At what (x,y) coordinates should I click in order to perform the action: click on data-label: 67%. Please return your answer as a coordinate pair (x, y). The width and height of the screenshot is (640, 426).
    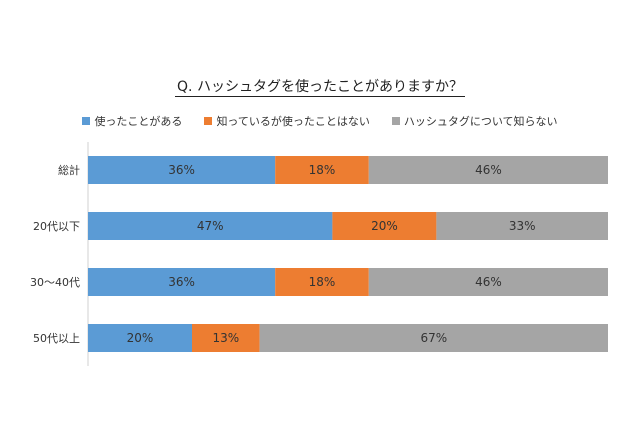
    Looking at the image, I should click on (433, 338).